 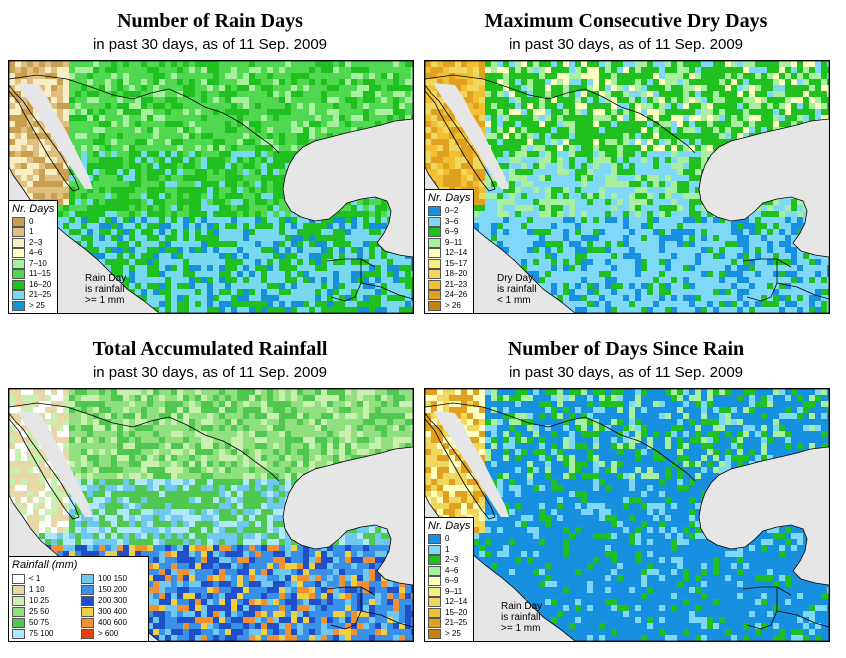 What do you see at coordinates (33, 274) in the screenshot?
I see `legend-item: 11–15` at bounding box center [33, 274].